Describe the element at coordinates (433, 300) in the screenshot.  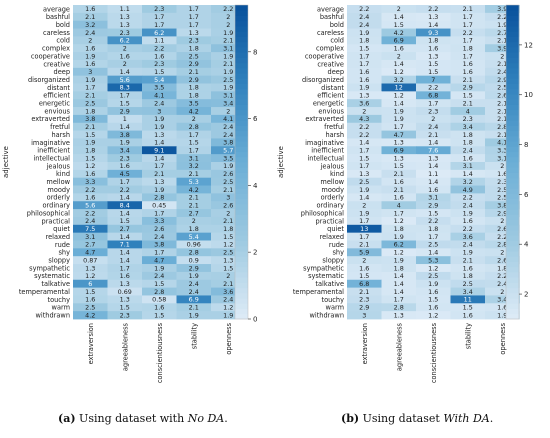
I see `cell-value-label: 1.5` at that location.